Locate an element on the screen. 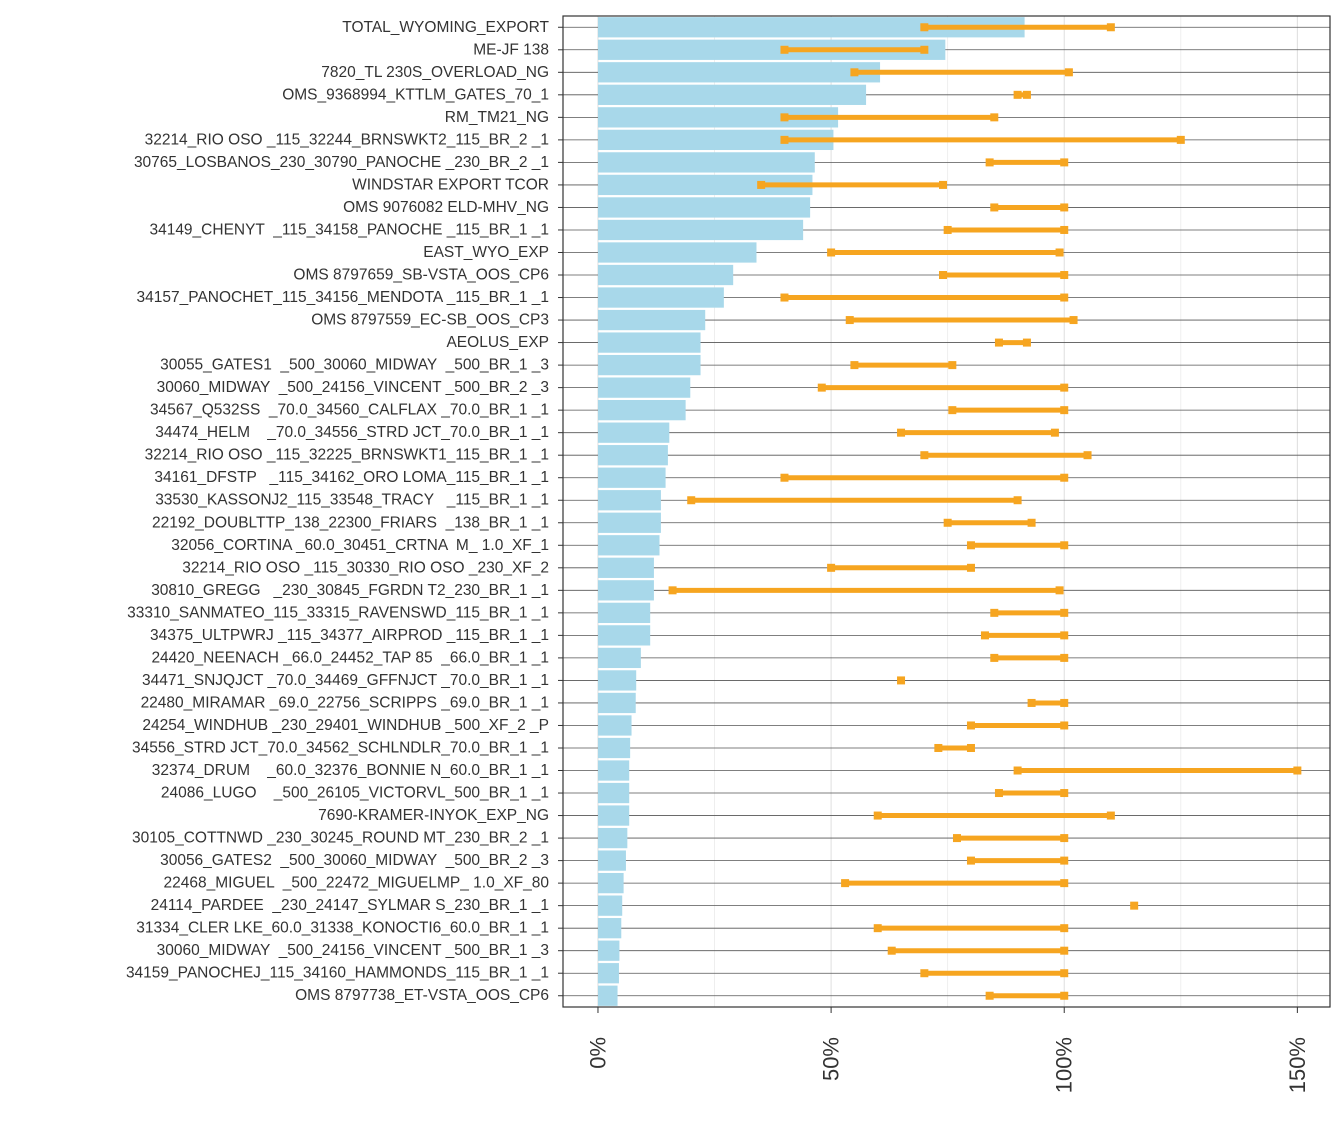 Image resolution: width=1344 pixels, height=1142 pixels. category-label: OMS_9368994_KTTLM_GATES_70_1 is located at coordinates (415, 94).